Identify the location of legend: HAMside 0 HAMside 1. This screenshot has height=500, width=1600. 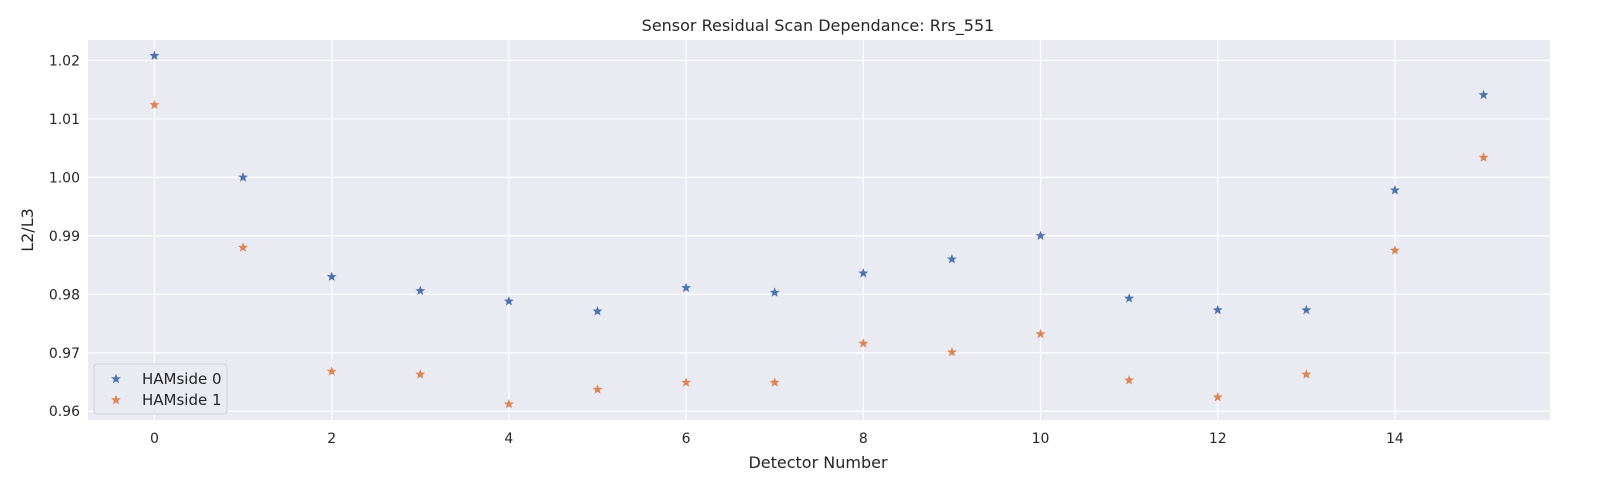
(160, 389).